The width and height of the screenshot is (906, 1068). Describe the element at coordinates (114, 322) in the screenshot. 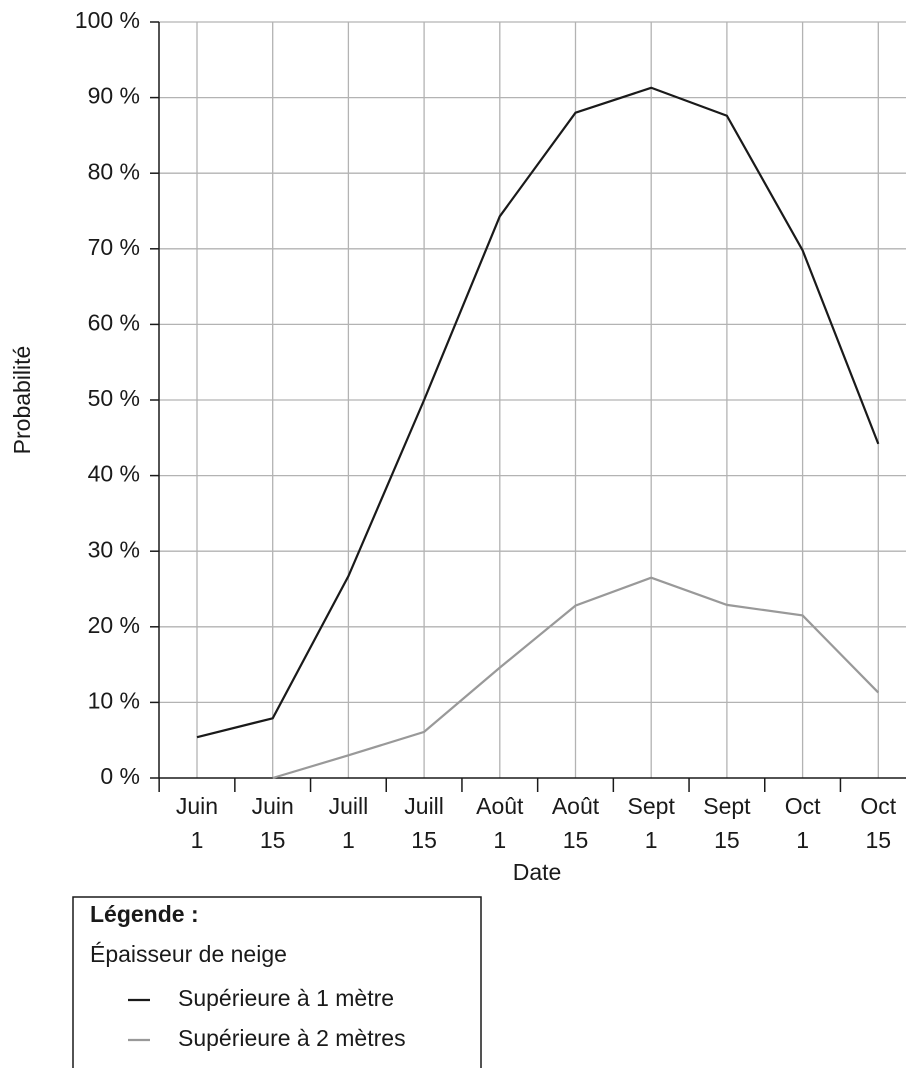

I see `y-tick-label: 60 %` at that location.